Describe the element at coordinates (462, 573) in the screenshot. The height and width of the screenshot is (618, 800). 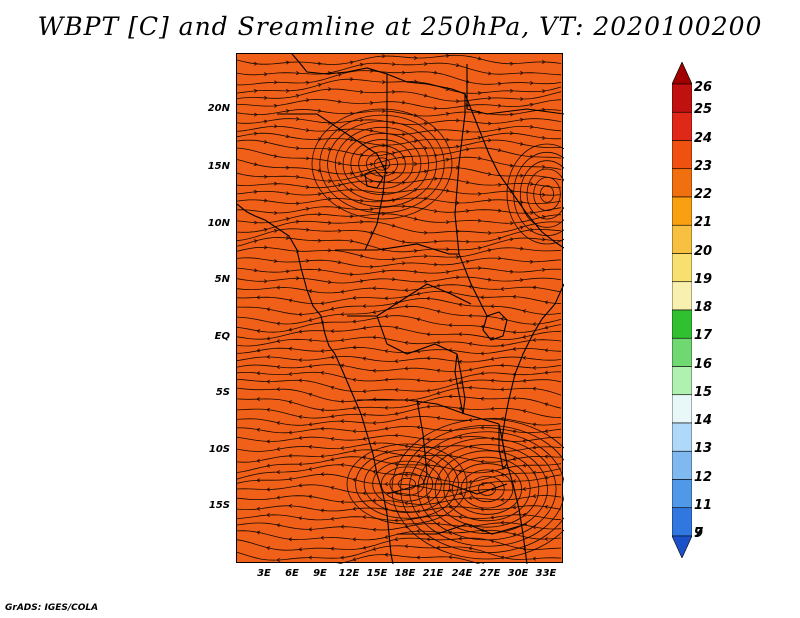
I see `lon-label-24e: 24E` at that location.